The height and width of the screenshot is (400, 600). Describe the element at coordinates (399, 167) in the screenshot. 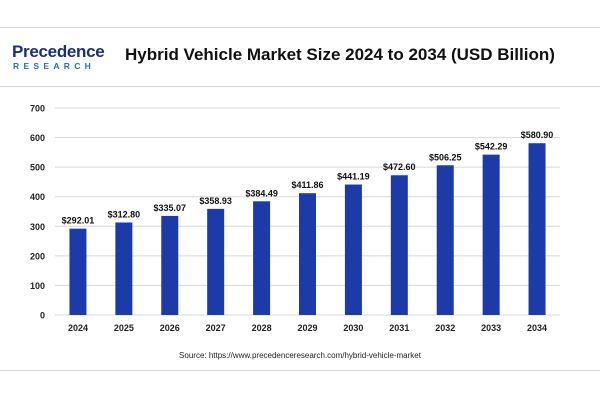

I see `data-label: $472.60` at that location.